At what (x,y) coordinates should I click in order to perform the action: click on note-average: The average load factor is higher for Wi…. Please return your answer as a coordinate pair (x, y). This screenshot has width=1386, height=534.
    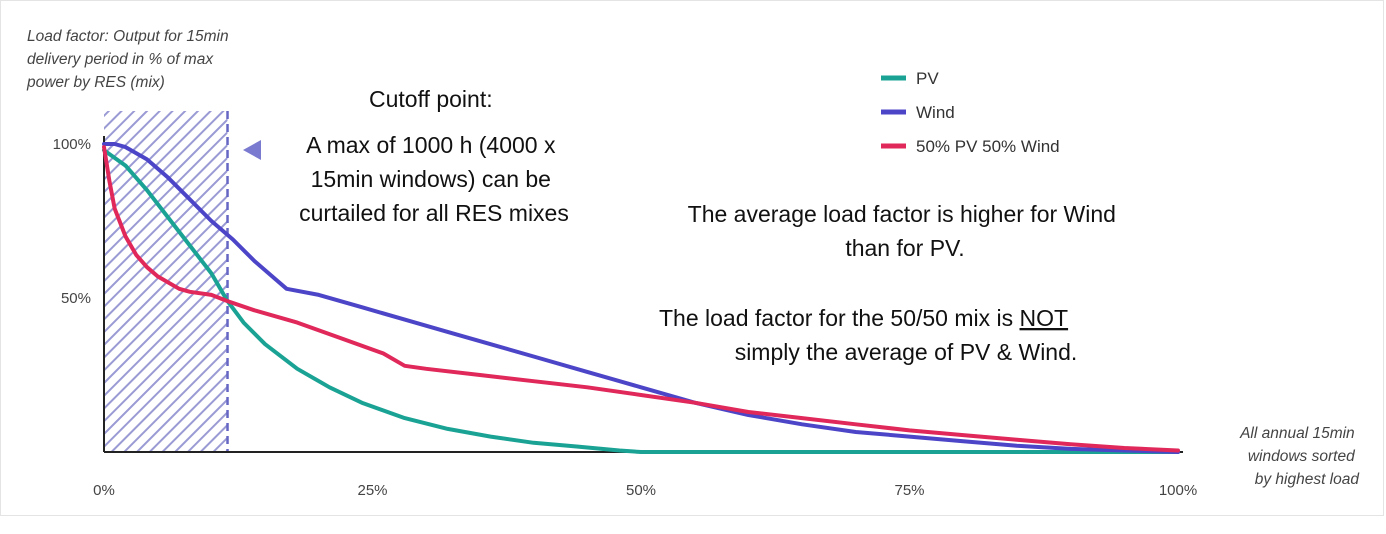
    Looking at the image, I should click on (905, 231).